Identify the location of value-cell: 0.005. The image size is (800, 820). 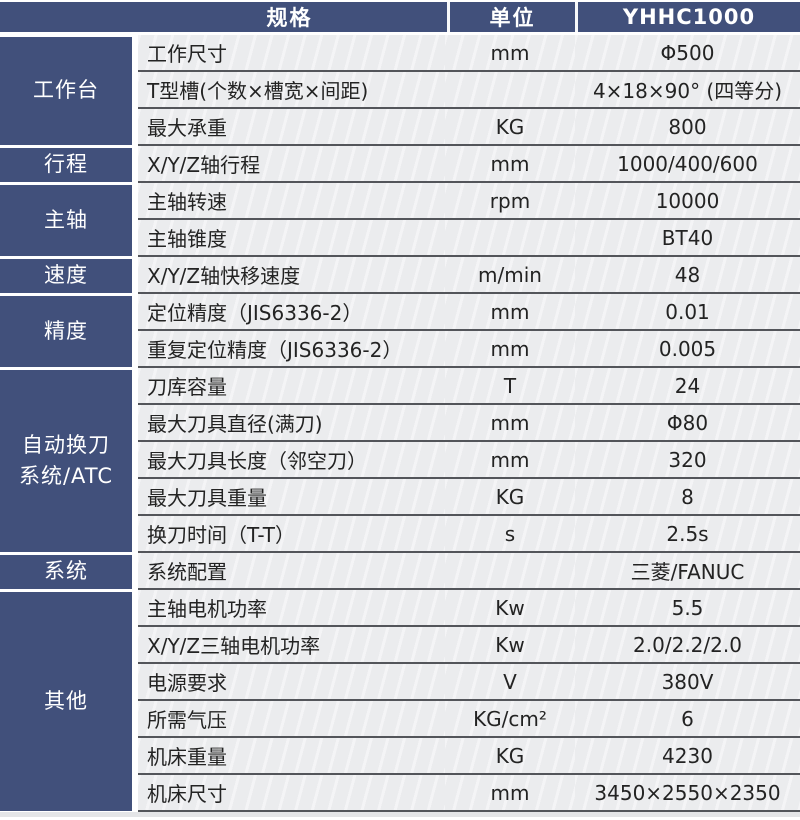
(687, 349).